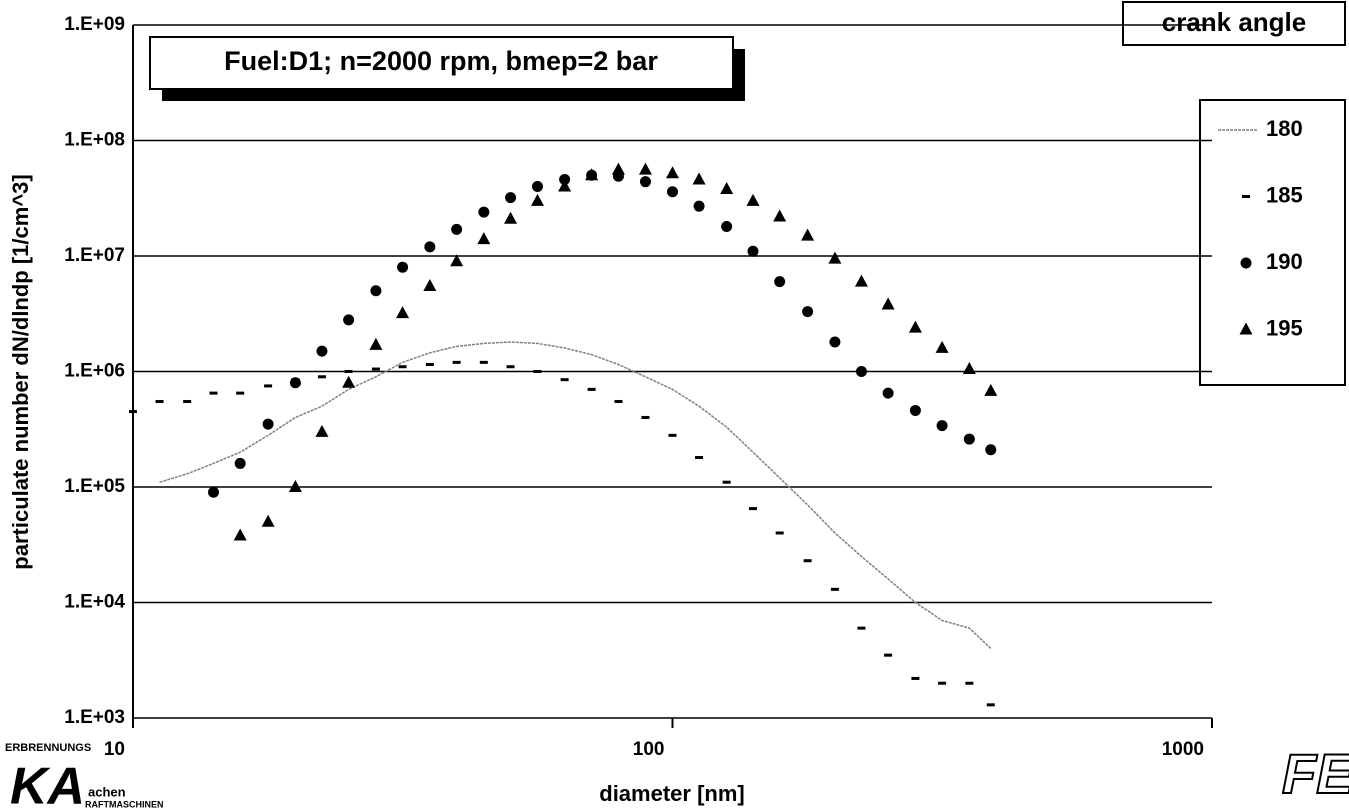  I want to click on legend-label: 190, so click(1284, 261).